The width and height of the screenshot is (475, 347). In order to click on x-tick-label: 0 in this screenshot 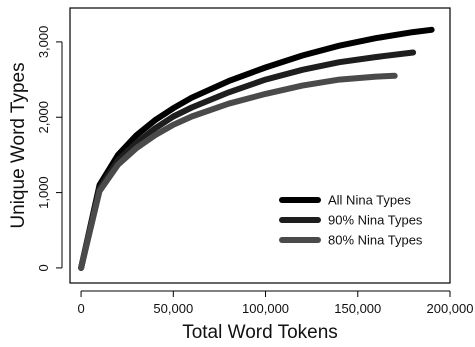, I will do `click(80, 308)`.